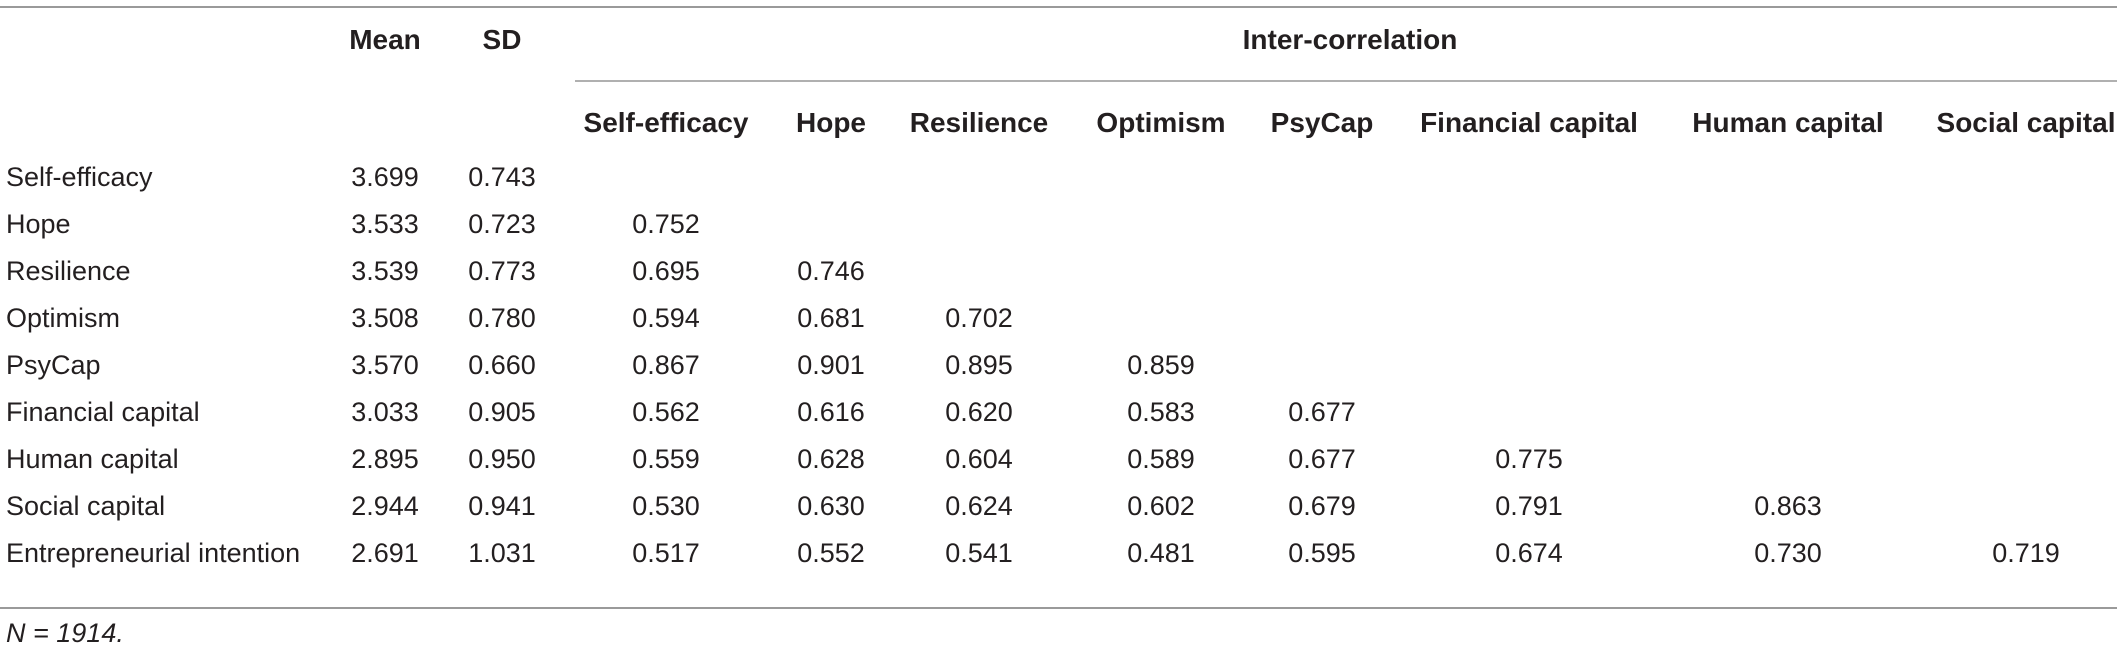 The width and height of the screenshot is (2117, 651). What do you see at coordinates (1322, 553) in the screenshot?
I see `correlation-cell: 0.595` at bounding box center [1322, 553].